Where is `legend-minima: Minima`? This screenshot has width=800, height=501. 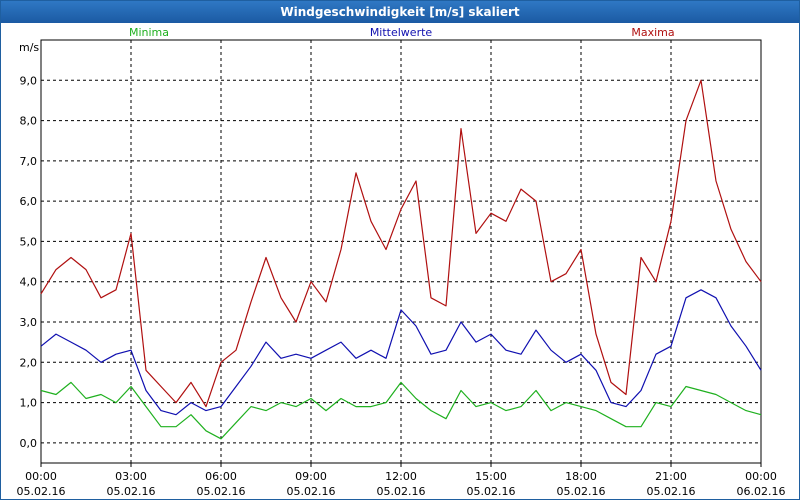
legend-minima: Minima is located at coordinates (149, 32).